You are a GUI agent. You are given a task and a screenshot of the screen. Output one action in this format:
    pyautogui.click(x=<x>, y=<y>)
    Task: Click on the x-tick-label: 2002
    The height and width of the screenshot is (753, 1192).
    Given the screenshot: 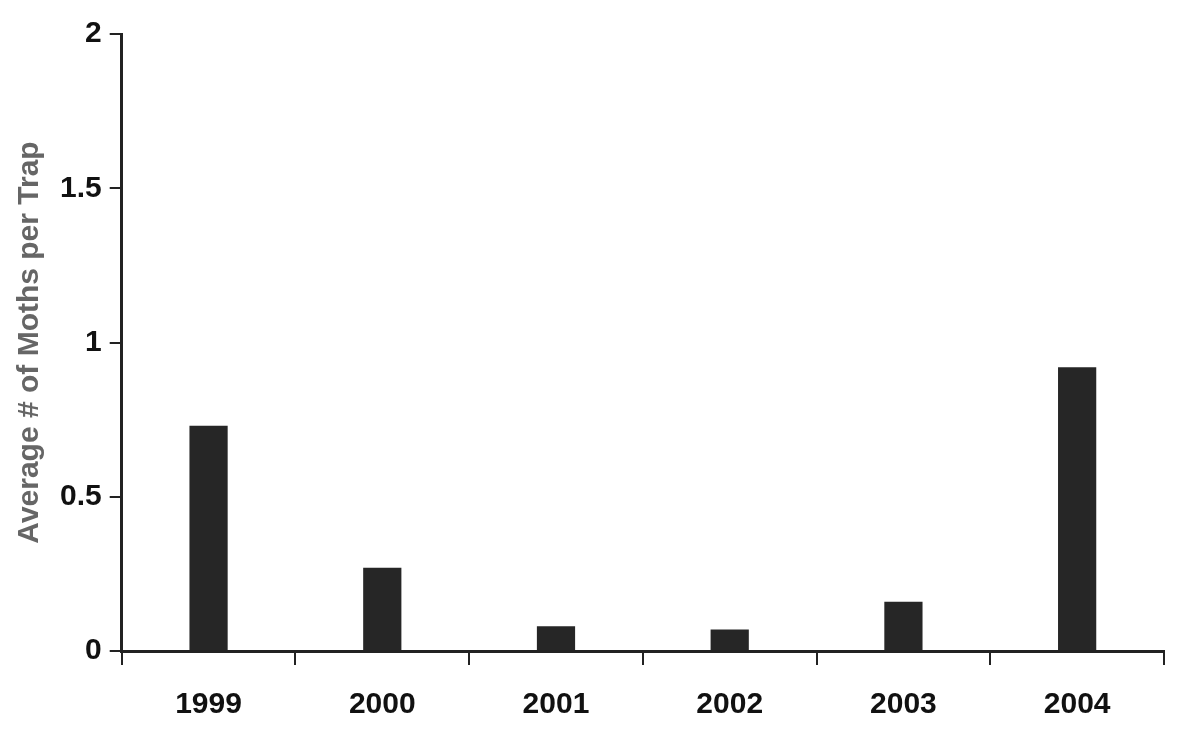 What is the action you would take?
    pyautogui.click(x=730, y=703)
    